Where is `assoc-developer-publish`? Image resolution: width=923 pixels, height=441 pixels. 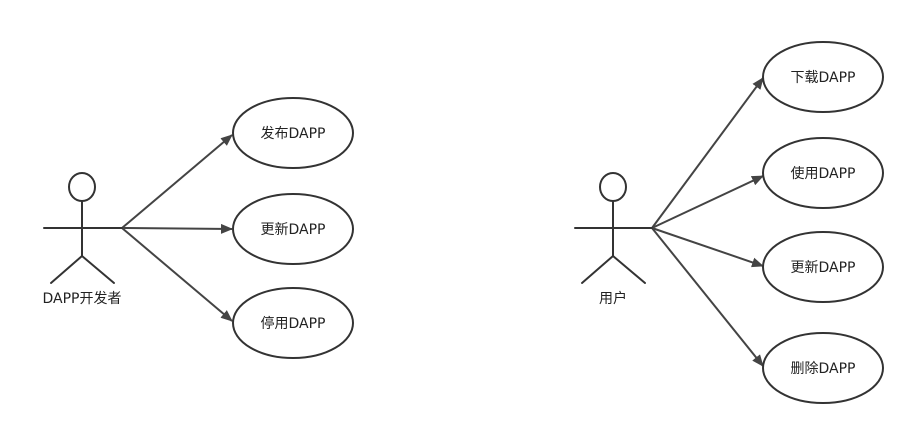
assoc-developer-publish is located at coordinates (177, 181).